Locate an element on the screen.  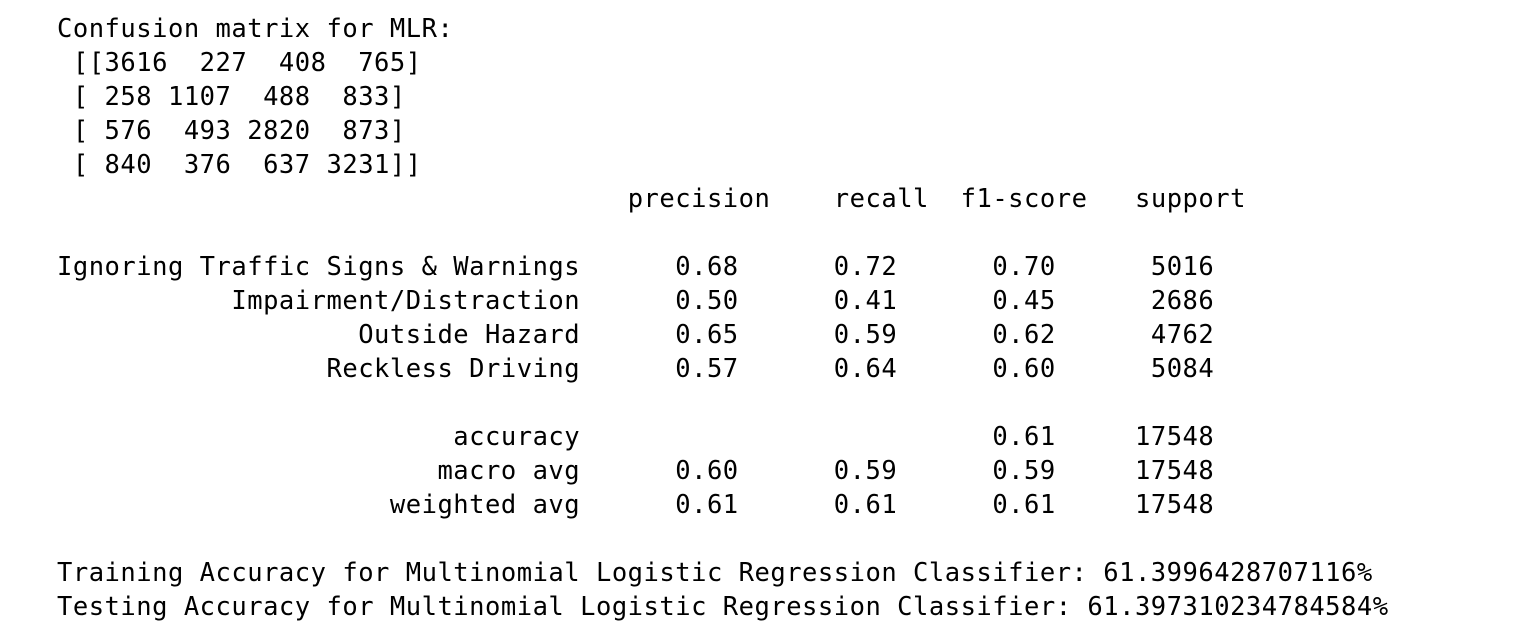
f1-value: 0.60 is located at coordinates (976, 369).